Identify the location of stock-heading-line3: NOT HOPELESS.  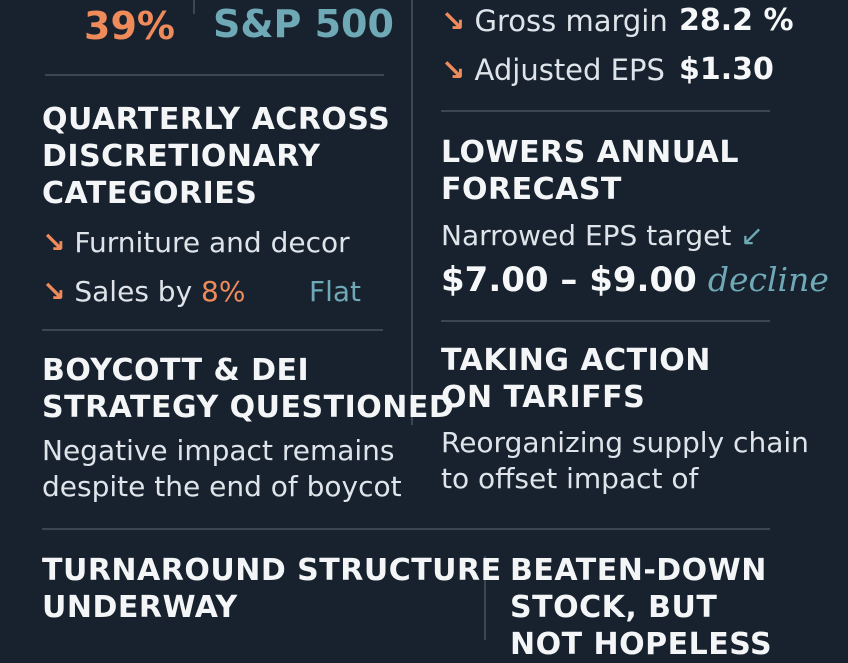
(641, 644).